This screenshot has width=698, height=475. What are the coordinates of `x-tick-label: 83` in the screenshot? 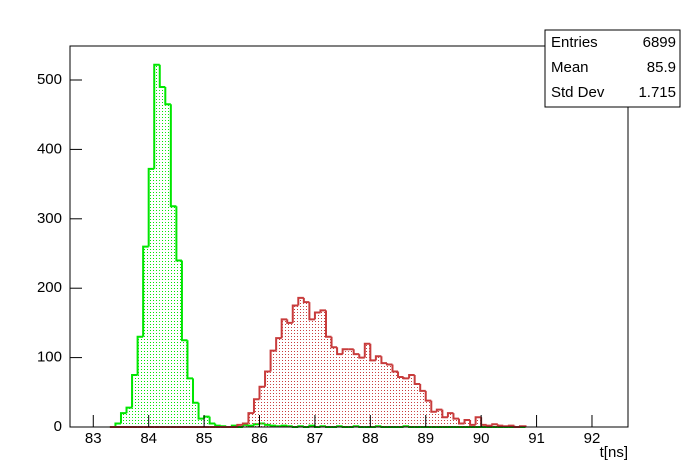 It's located at (93, 438).